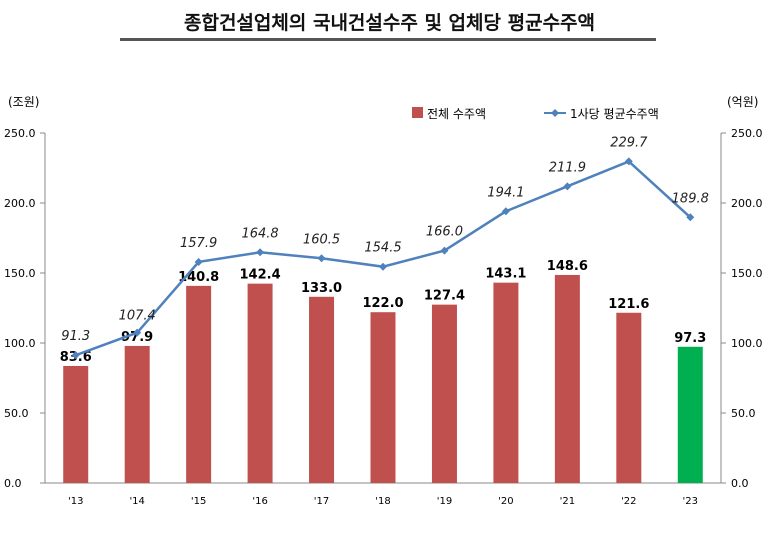  Describe the element at coordinates (567, 501) in the screenshot. I see `x-tick-label: '21` at that location.